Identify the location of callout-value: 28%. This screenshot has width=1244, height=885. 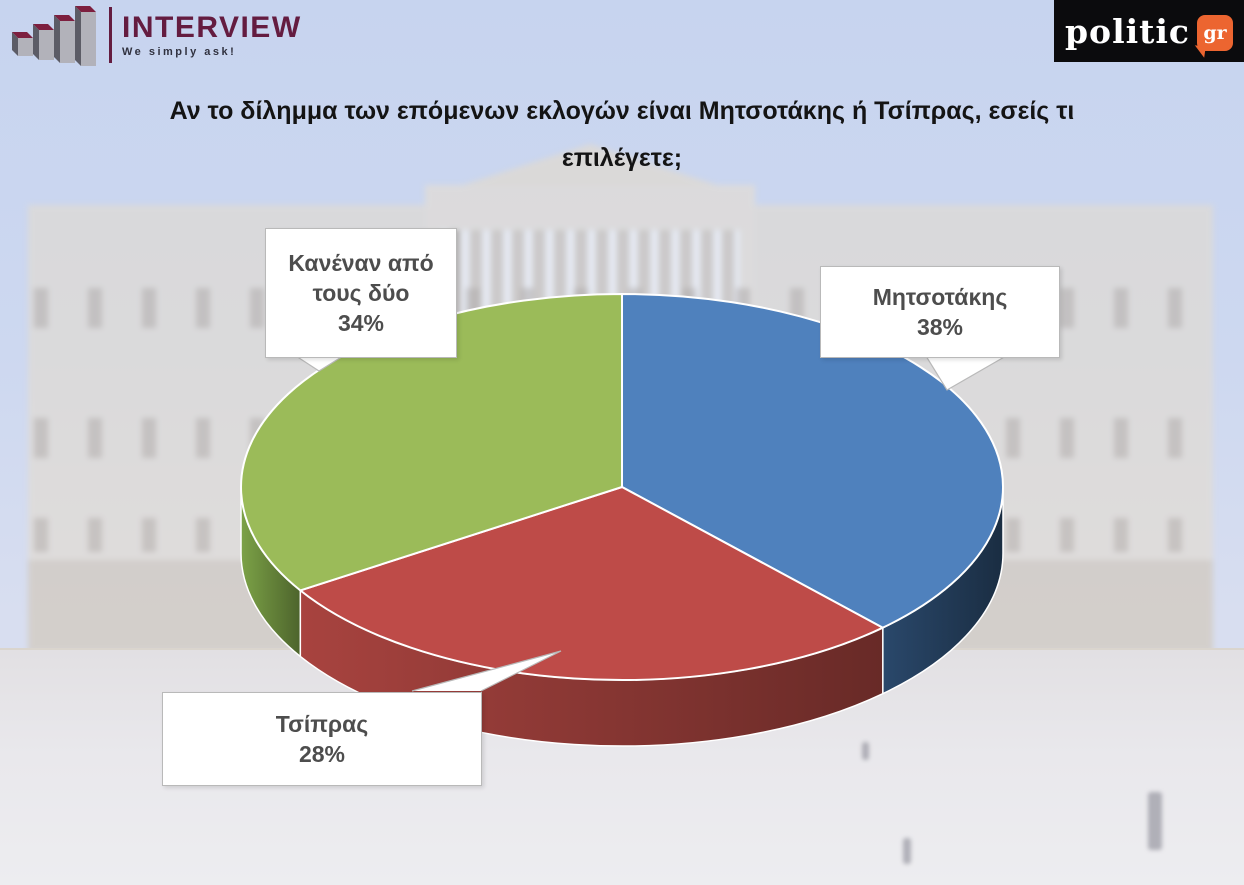
(322, 754).